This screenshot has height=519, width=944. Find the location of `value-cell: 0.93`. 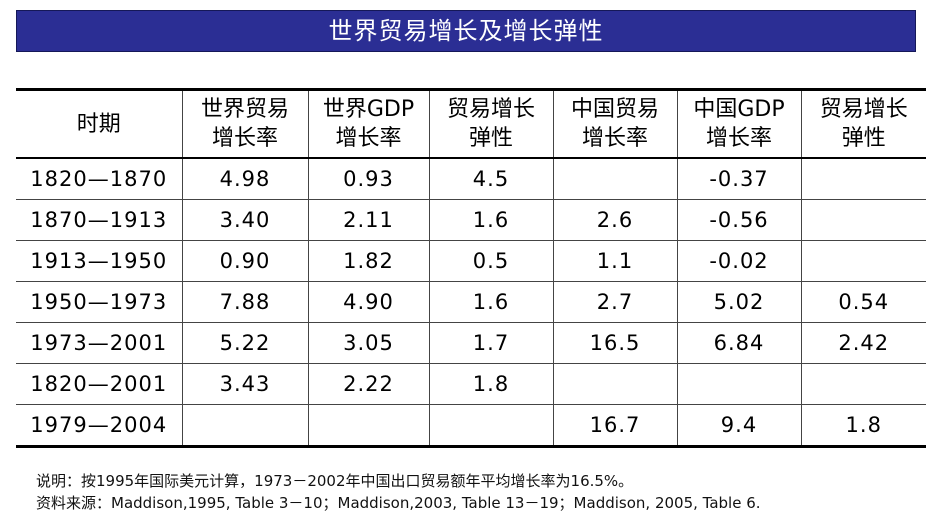

value-cell: 0.93 is located at coordinates (368, 178).